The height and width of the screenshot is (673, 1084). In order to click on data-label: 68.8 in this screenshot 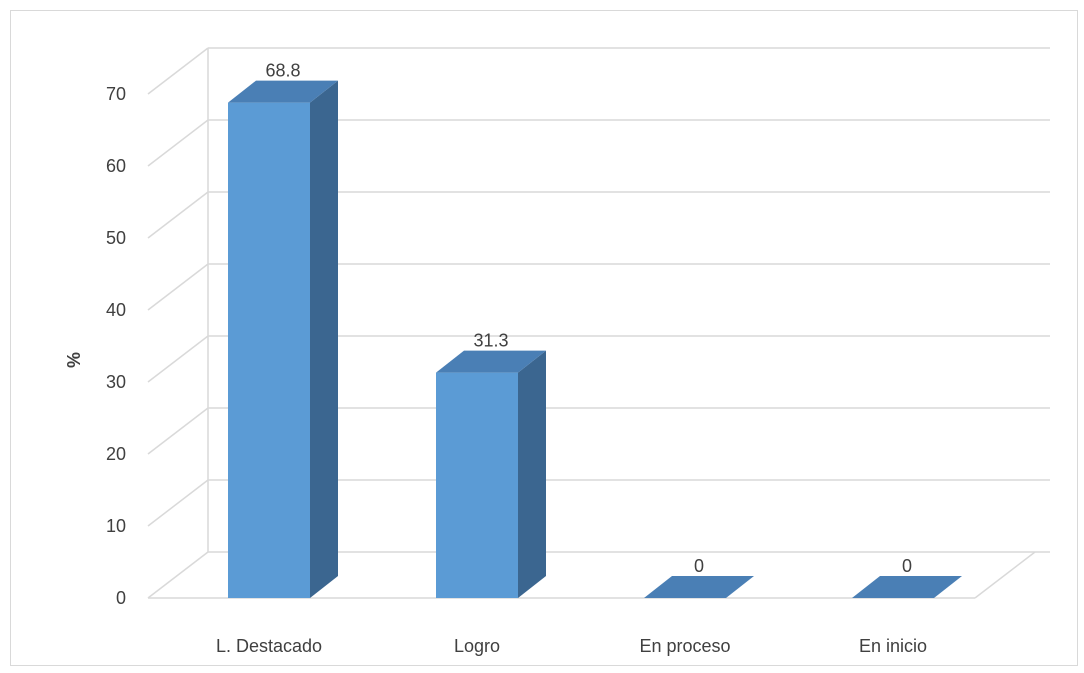, I will do `click(282, 71)`.